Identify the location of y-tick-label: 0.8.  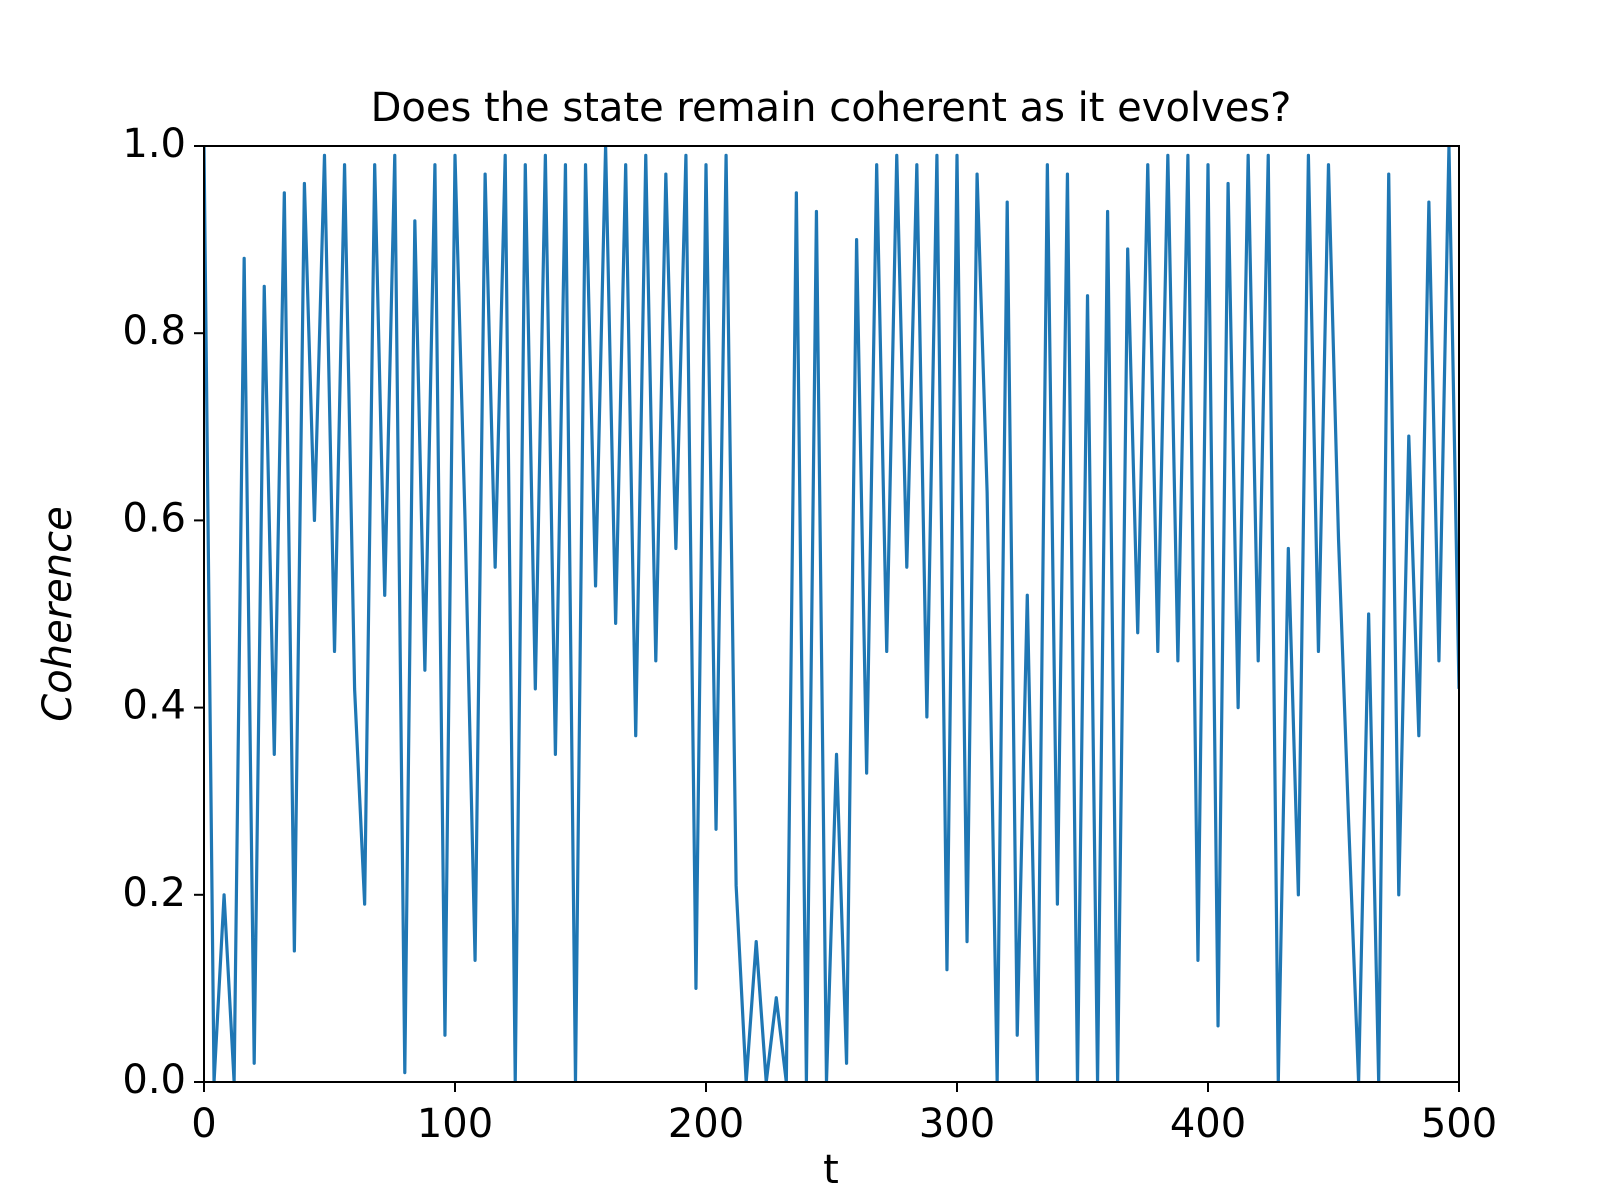
(154, 331).